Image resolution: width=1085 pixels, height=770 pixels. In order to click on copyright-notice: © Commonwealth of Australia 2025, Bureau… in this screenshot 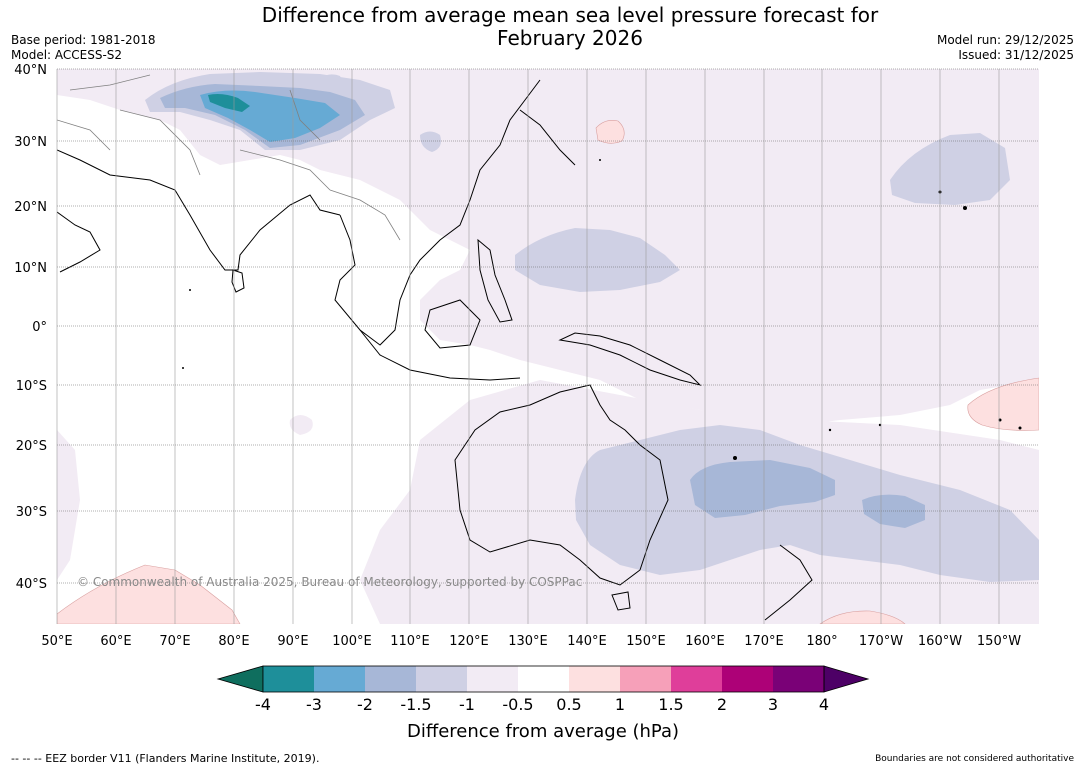, I will do `click(329, 582)`.